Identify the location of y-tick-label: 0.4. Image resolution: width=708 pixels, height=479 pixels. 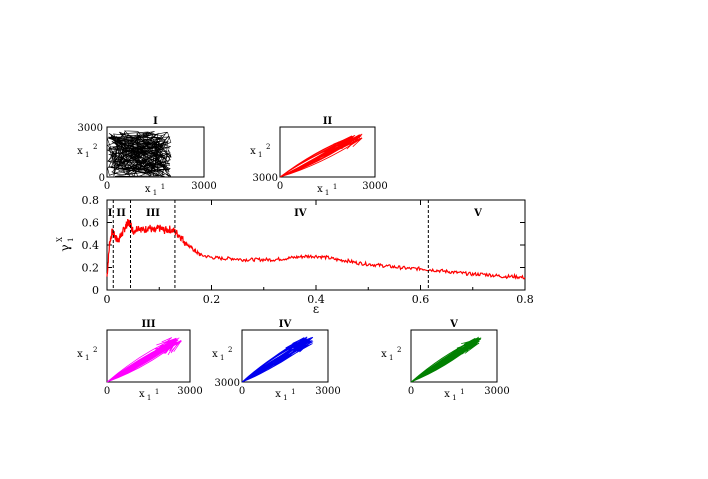
(91, 245).